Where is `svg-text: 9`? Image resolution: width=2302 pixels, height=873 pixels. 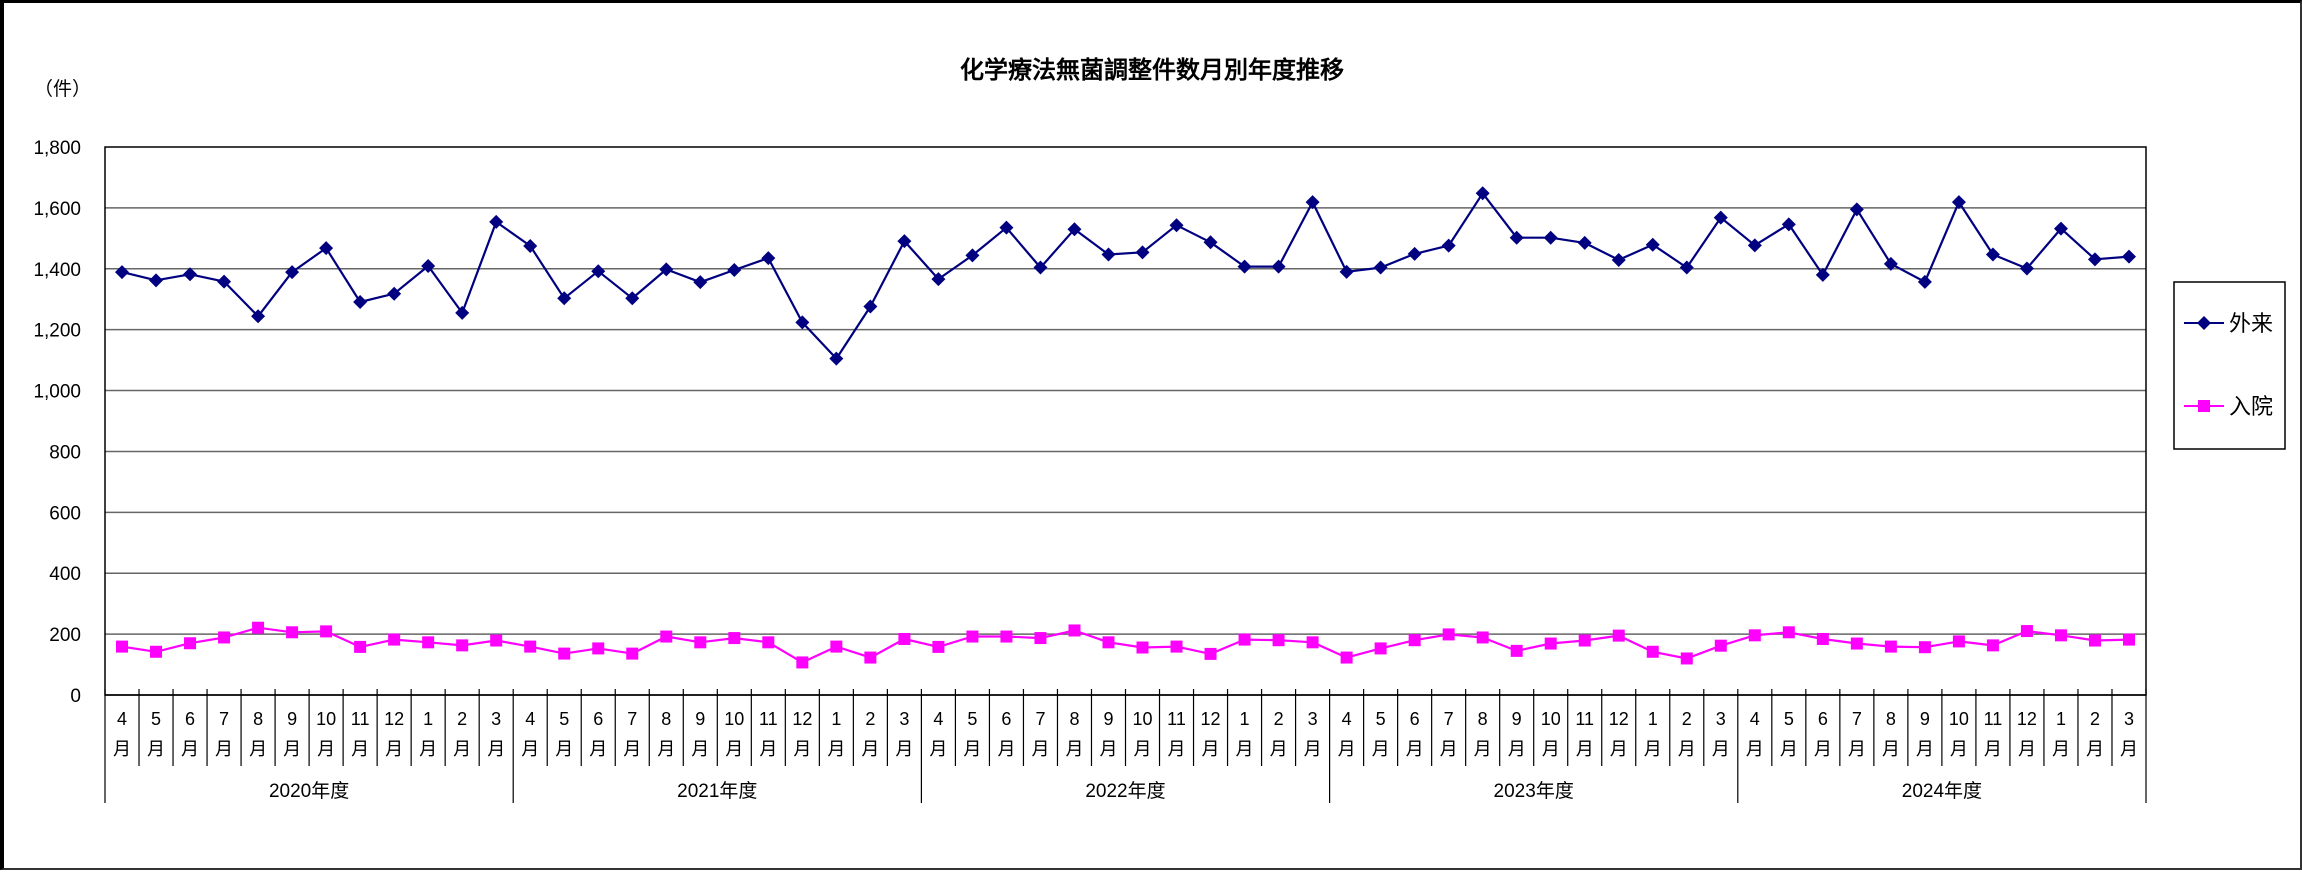
svg-text: 9 is located at coordinates (1925, 719).